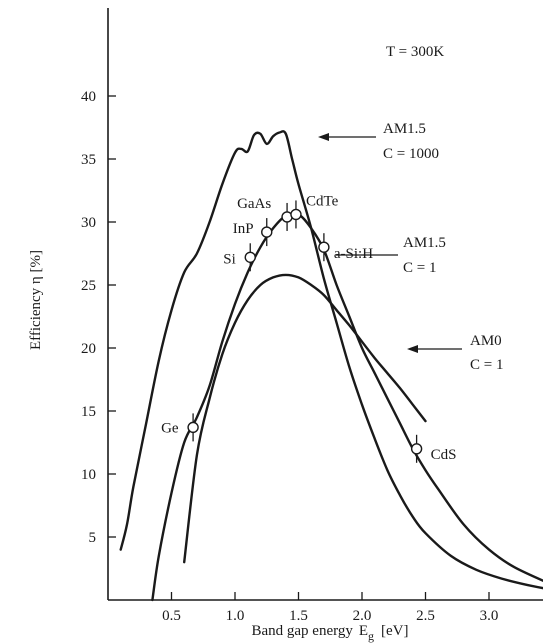  I want to click on x-axis-label-subscript: g, so click(371, 636).